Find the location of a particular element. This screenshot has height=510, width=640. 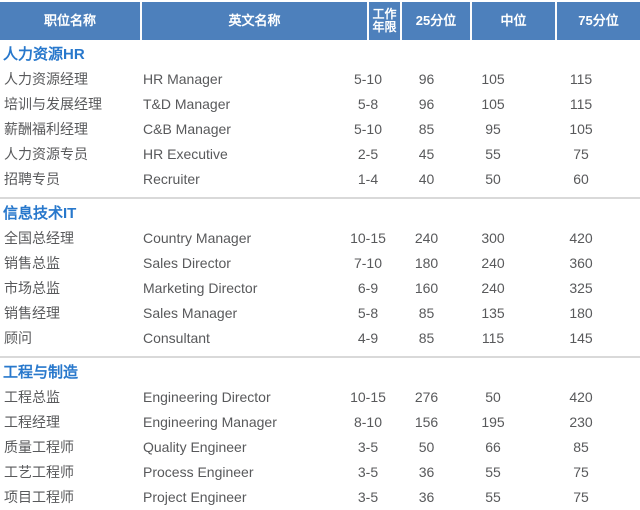

section-title: 信息技术IT is located at coordinates (40, 213).